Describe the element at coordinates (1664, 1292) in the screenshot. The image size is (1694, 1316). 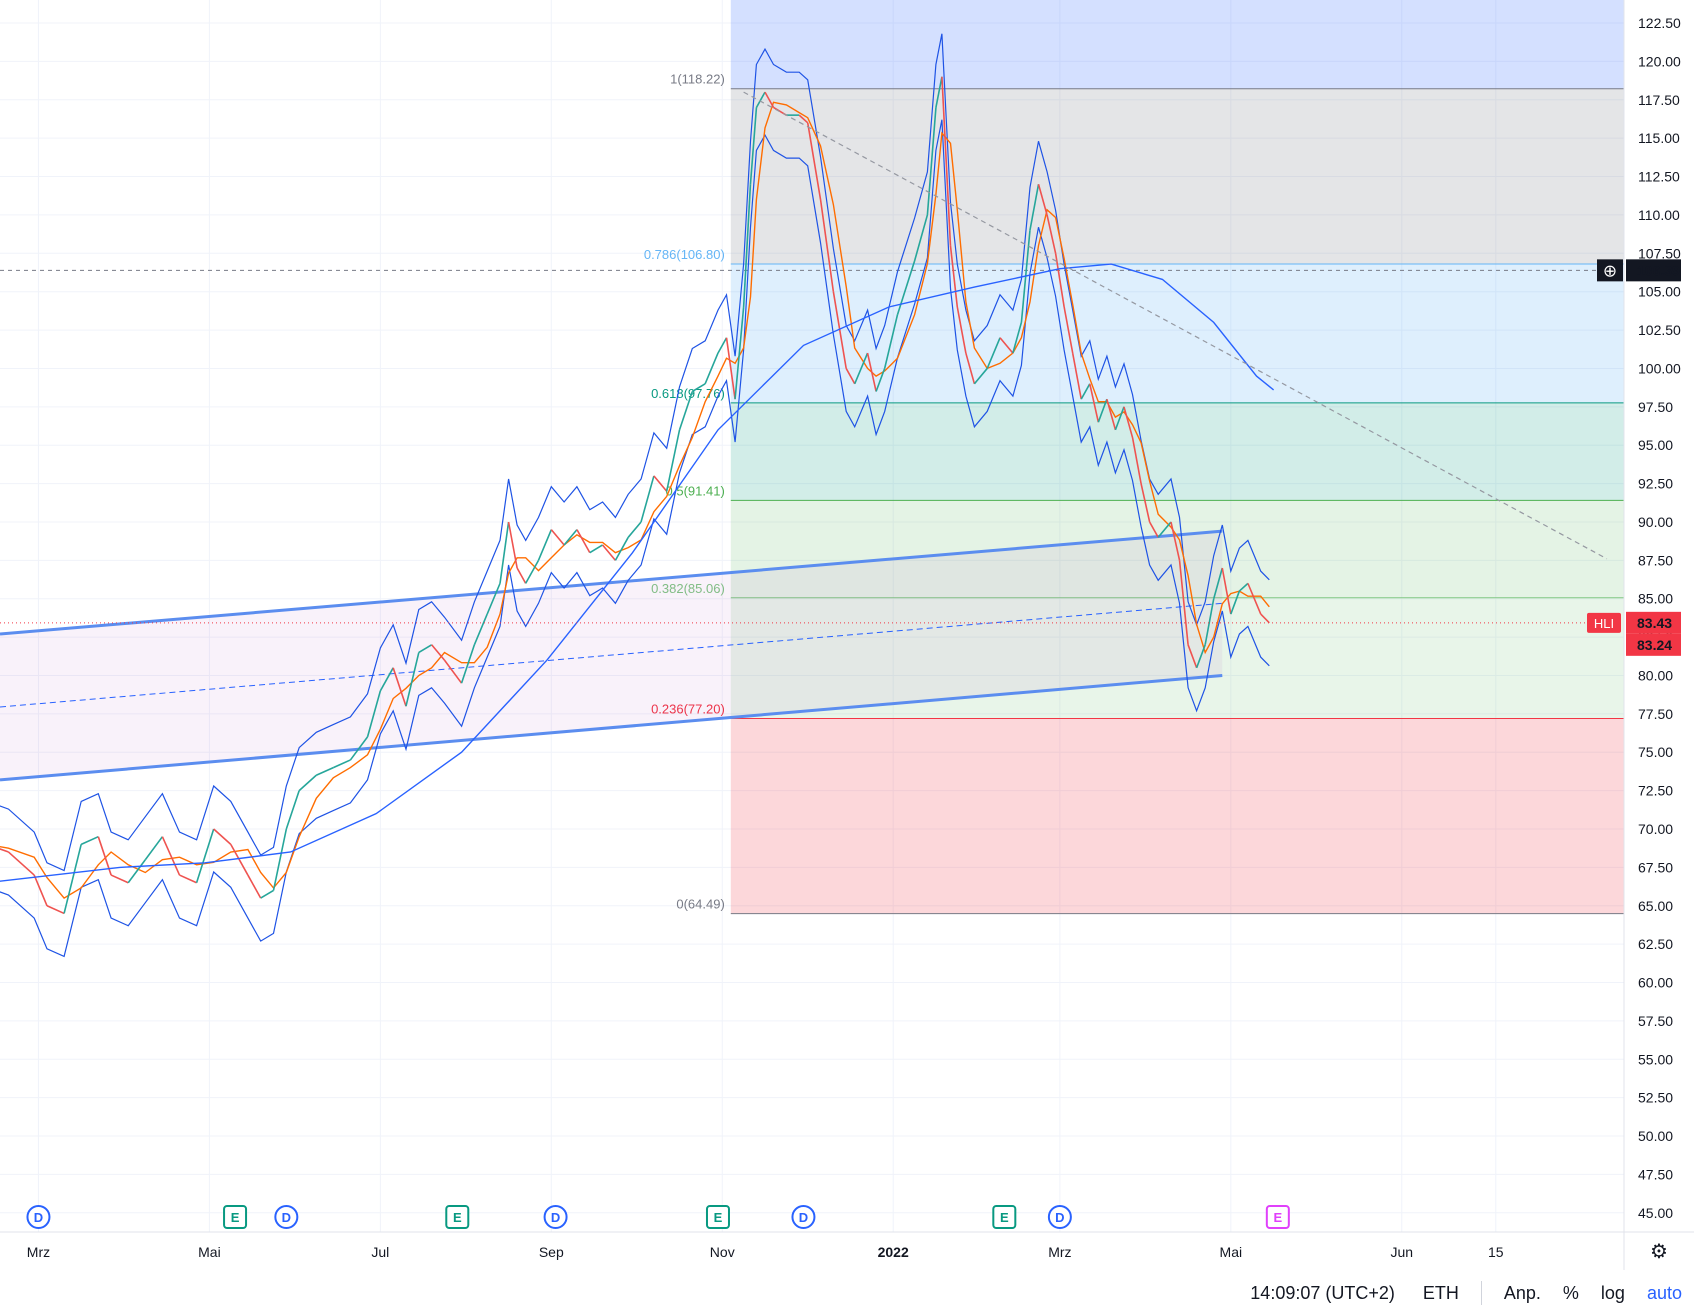
I see `auto-scale-button: auto` at that location.